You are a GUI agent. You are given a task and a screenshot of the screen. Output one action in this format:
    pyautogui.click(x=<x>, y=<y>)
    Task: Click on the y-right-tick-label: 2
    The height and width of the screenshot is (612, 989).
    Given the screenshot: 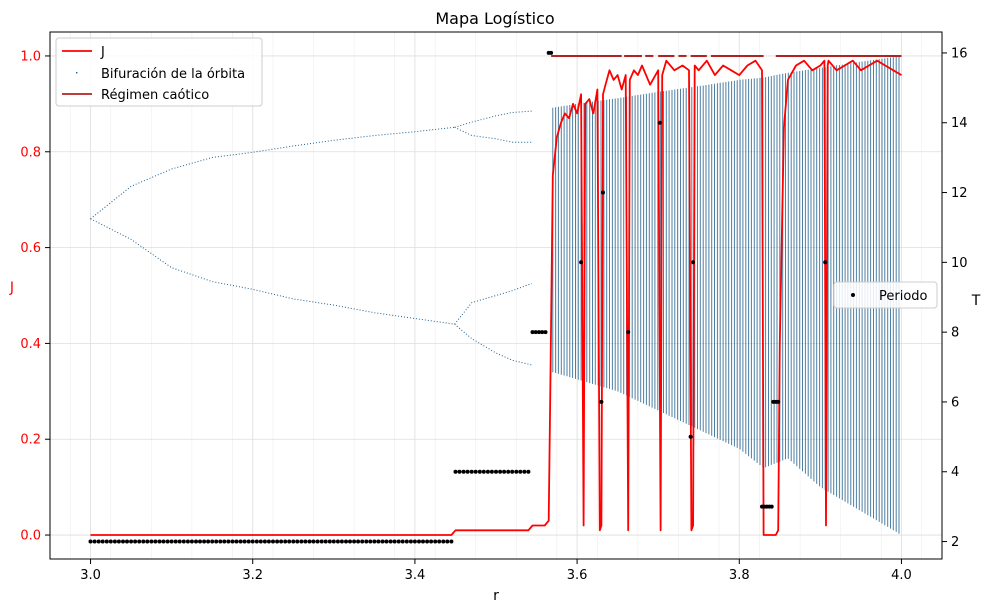 What is the action you would take?
    pyautogui.click(x=955, y=542)
    